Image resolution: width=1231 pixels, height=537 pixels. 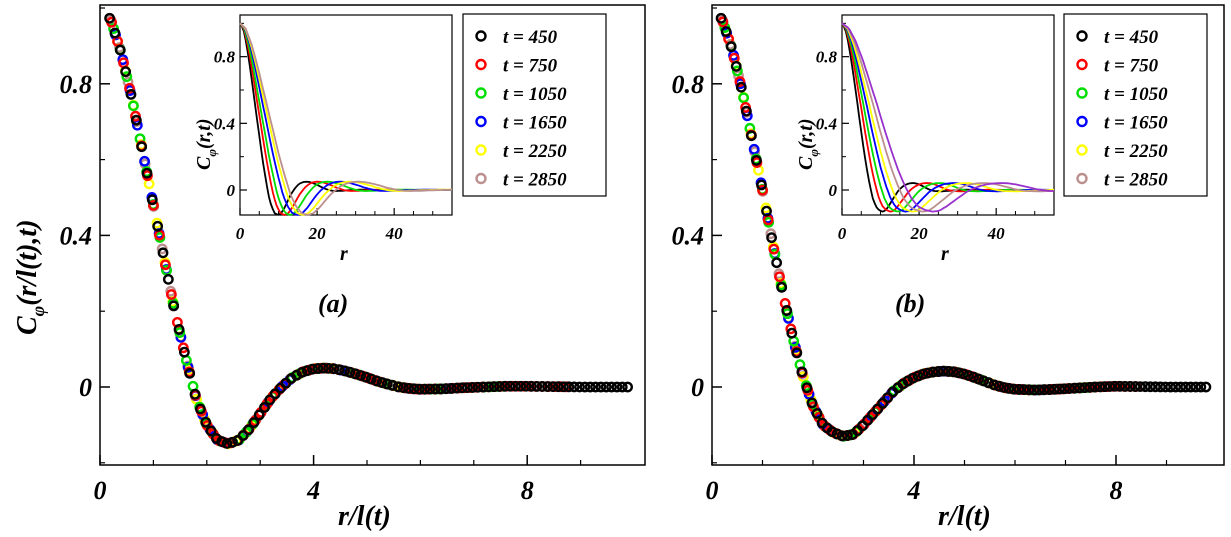 What do you see at coordinates (945, 254) in the screenshot?
I see `panel-b-inset-xlabel: r` at bounding box center [945, 254].